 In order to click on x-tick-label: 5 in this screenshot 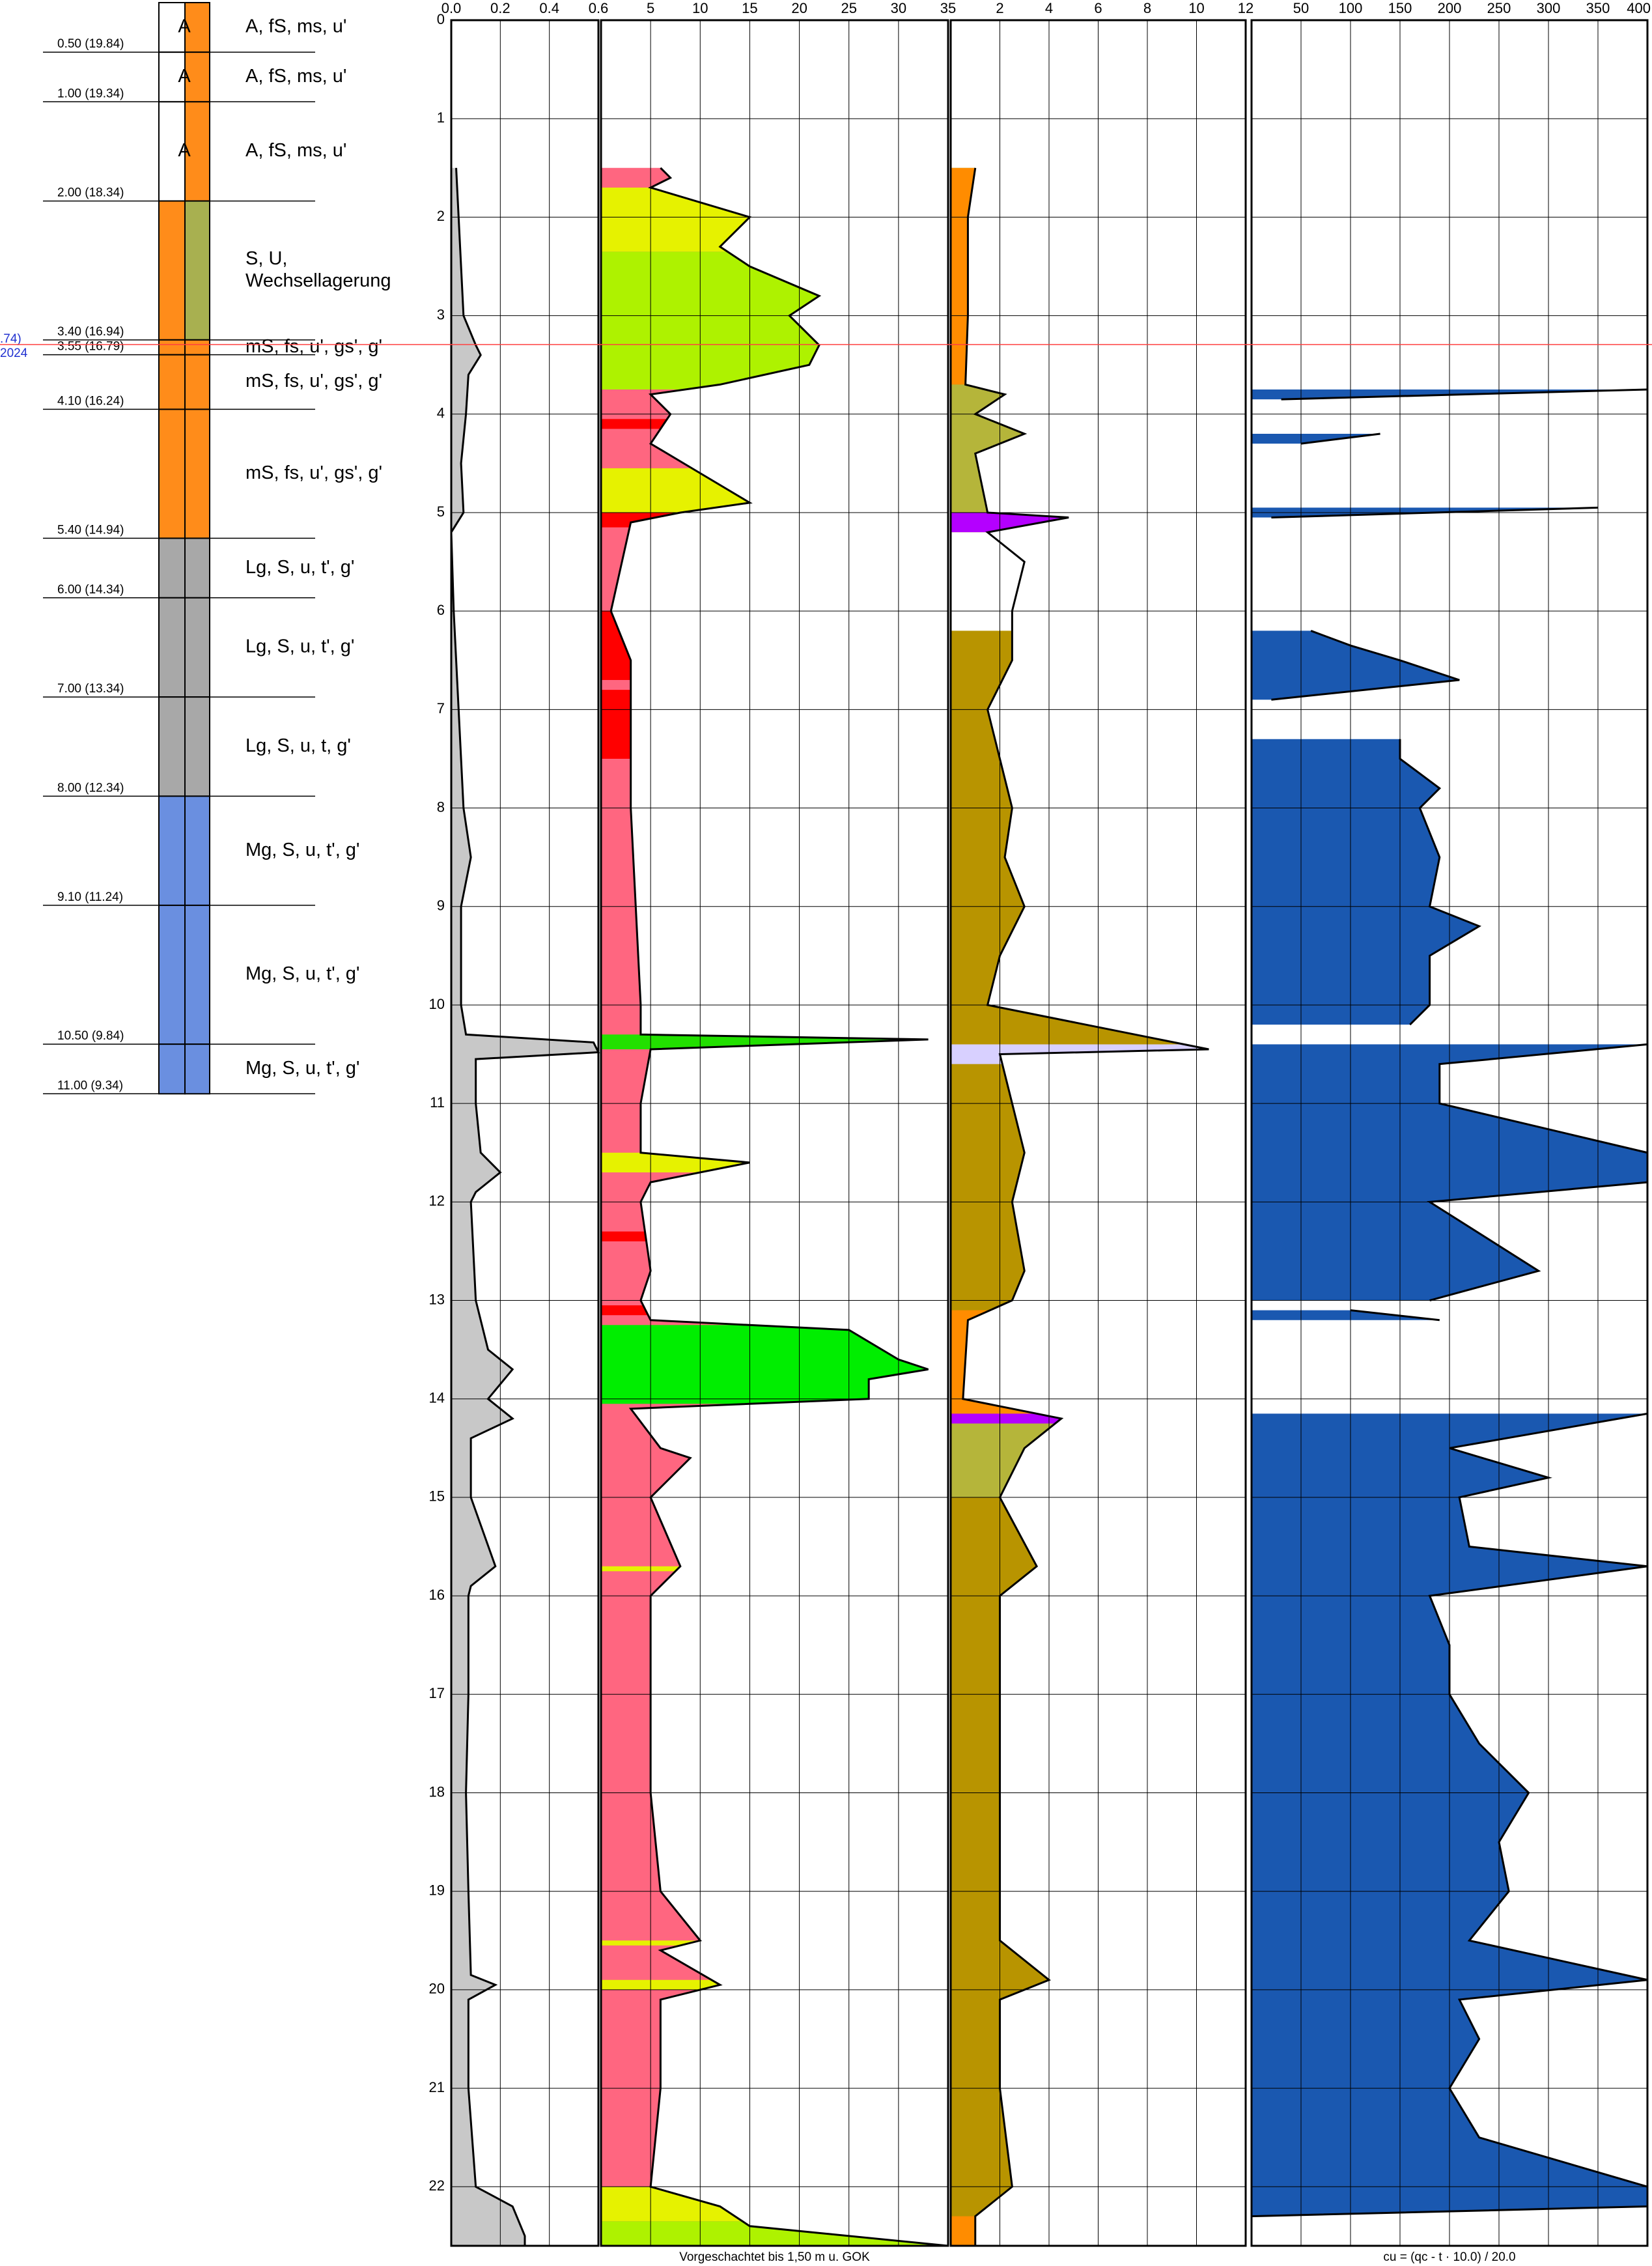, I will do `click(651, 8)`.